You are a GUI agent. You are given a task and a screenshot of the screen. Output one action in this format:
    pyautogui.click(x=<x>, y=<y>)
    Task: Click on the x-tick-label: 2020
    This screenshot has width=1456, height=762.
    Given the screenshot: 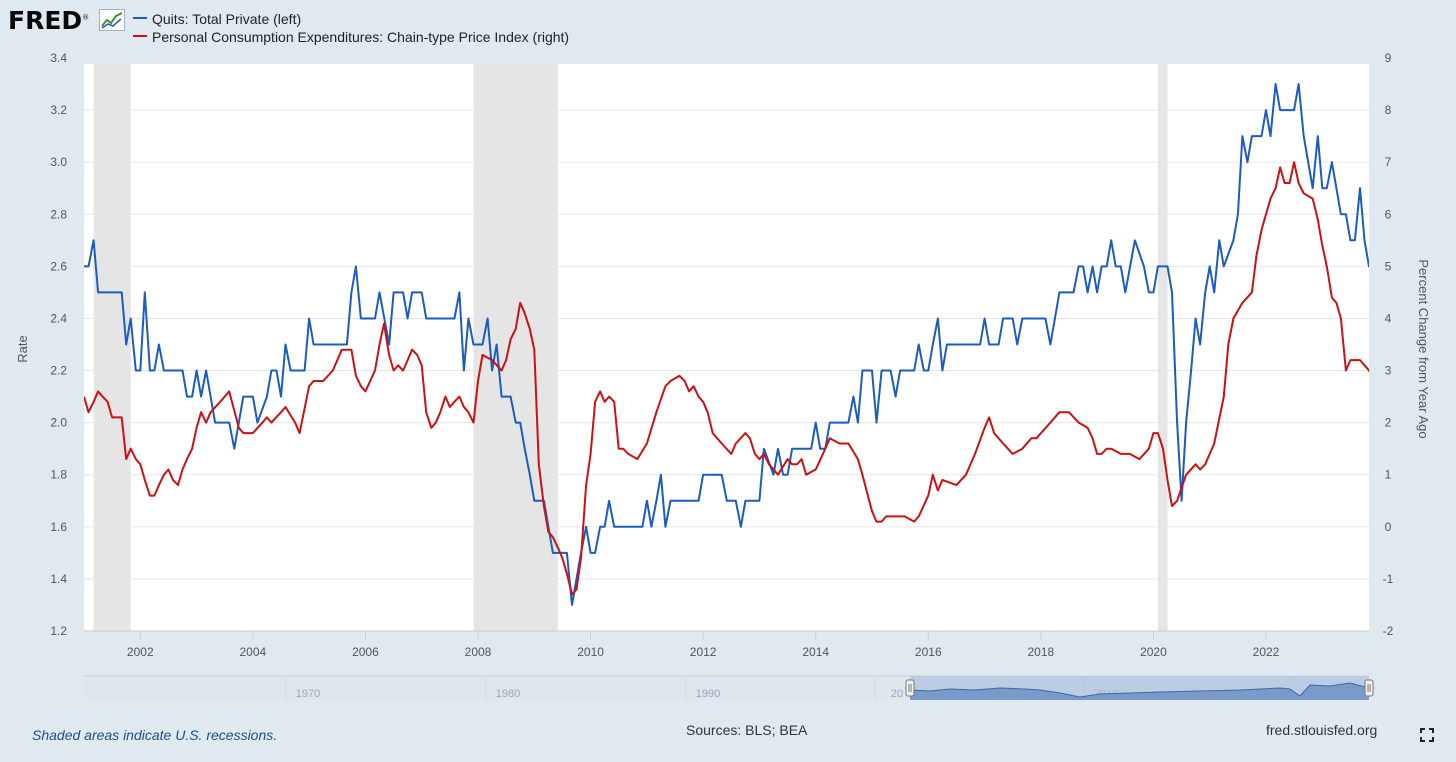 What is the action you would take?
    pyautogui.click(x=1153, y=652)
    